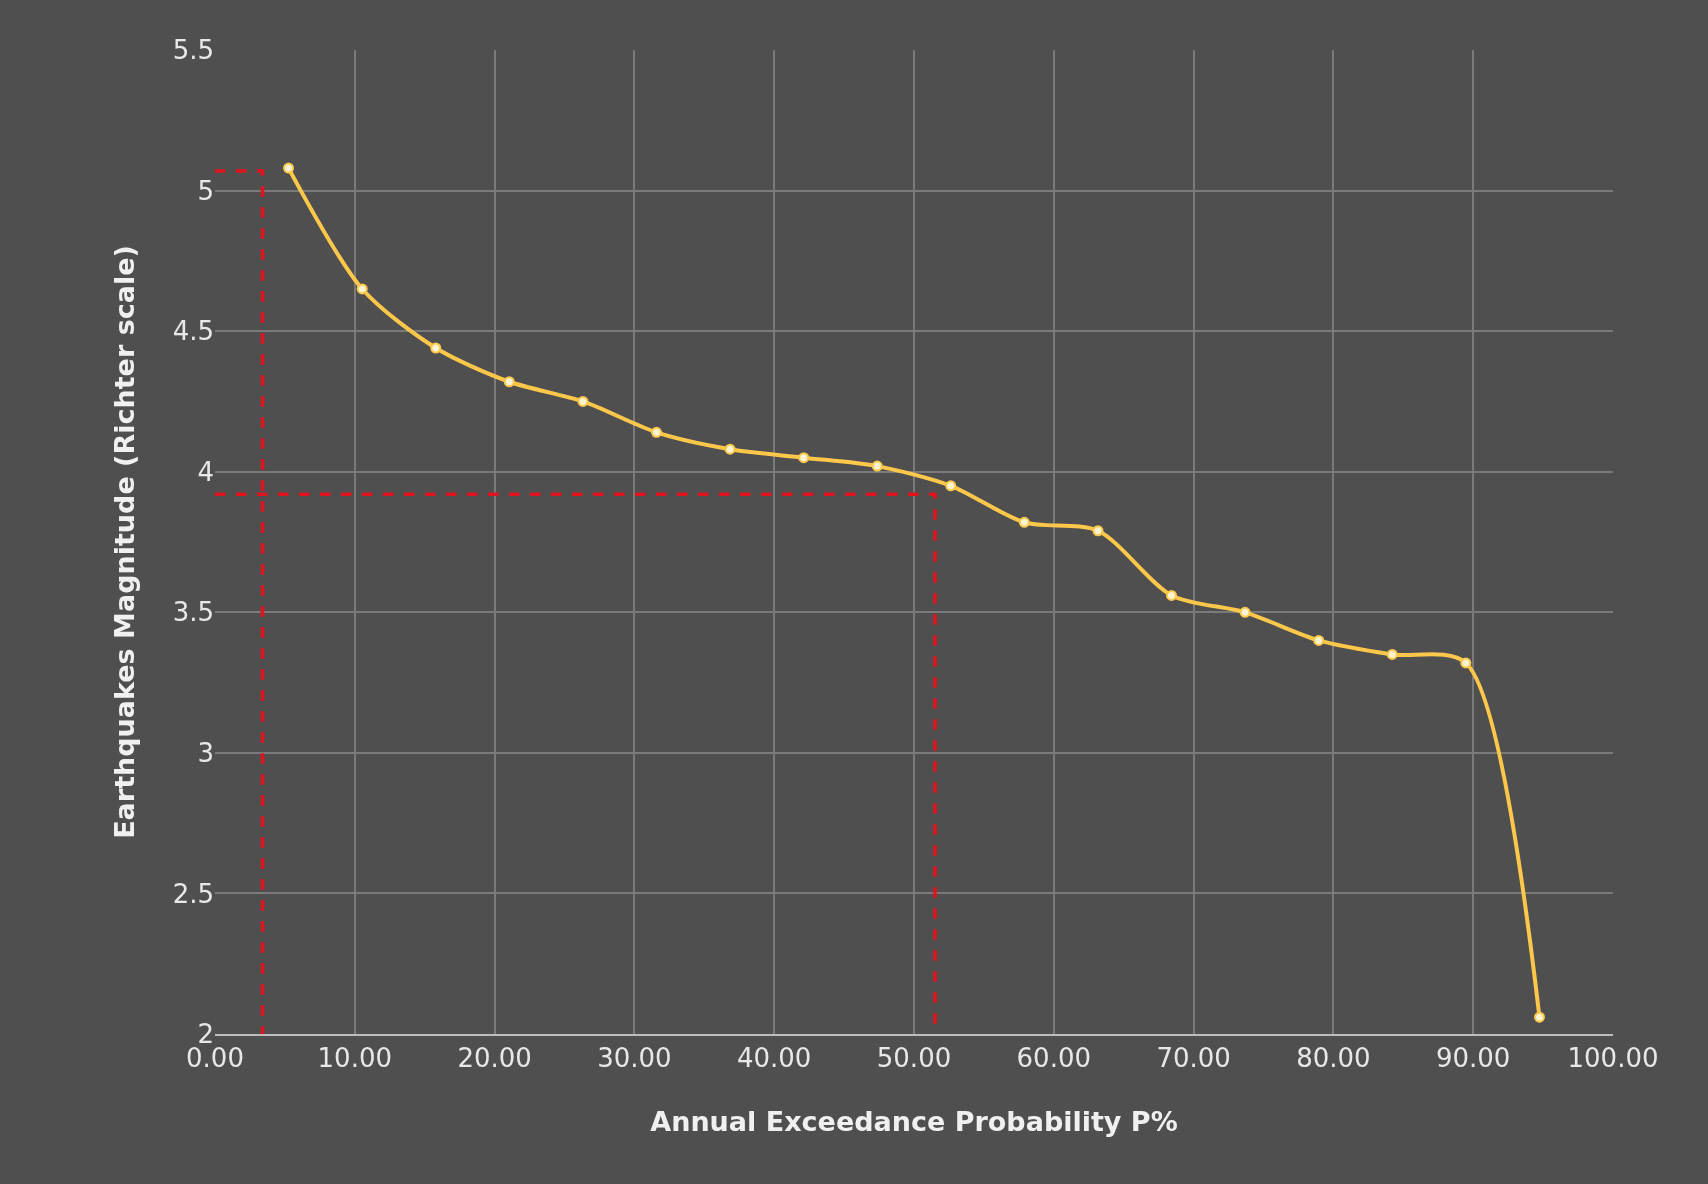  What do you see at coordinates (494, 1058) in the screenshot?
I see `x-tick-label: 20.00` at bounding box center [494, 1058].